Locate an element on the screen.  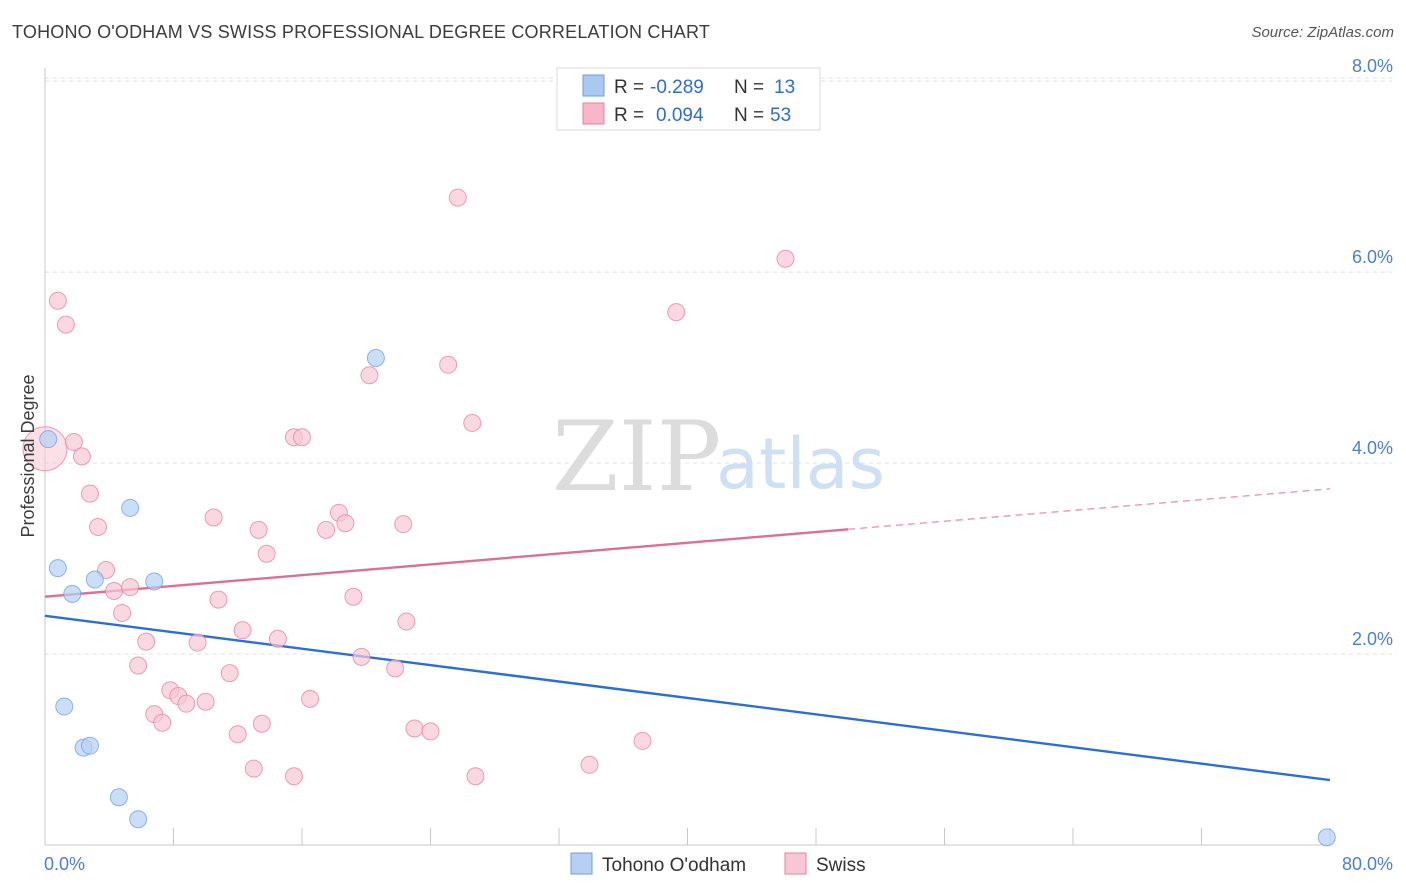
trend-line-extension-swiss is located at coordinates (1089, 509).